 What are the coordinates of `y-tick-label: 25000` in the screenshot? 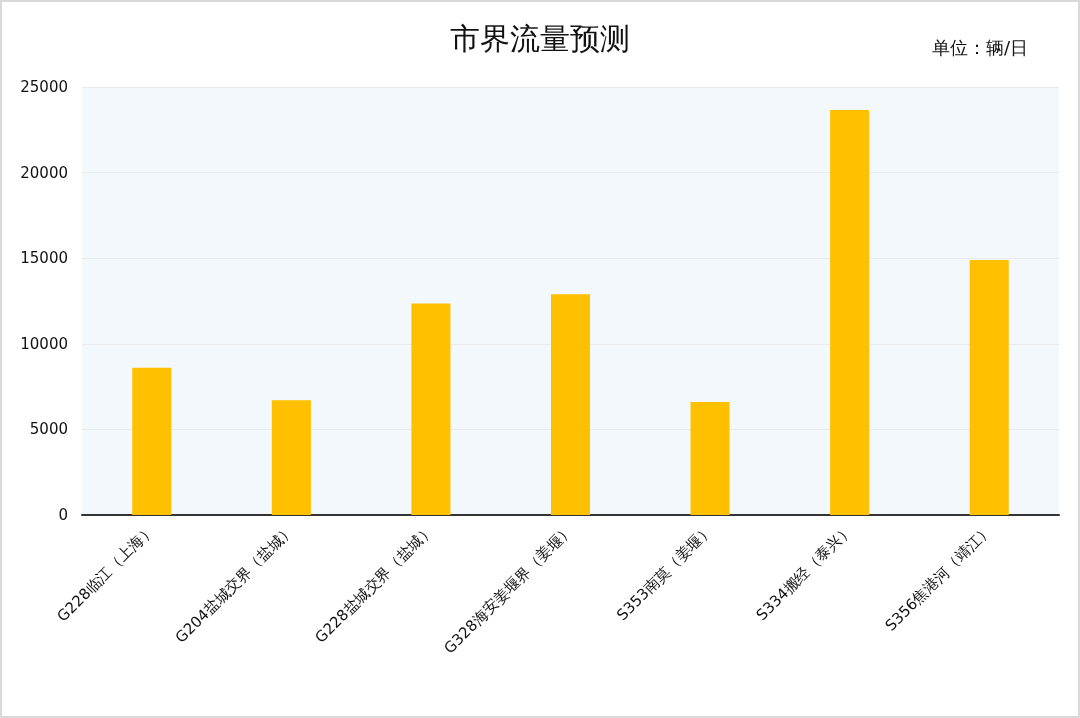 It's located at (44, 87).